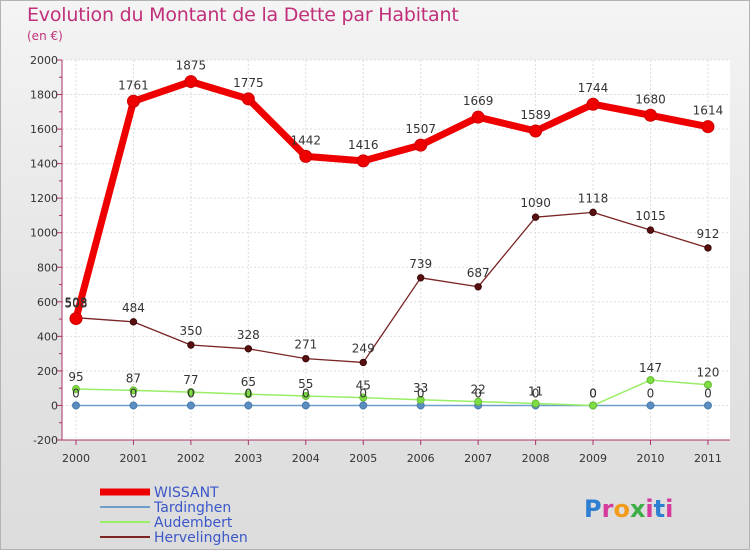 Image resolution: width=750 pixels, height=550 pixels. Describe the element at coordinates (306, 140) in the screenshot. I see `data-label-wissant: 1442` at that location.